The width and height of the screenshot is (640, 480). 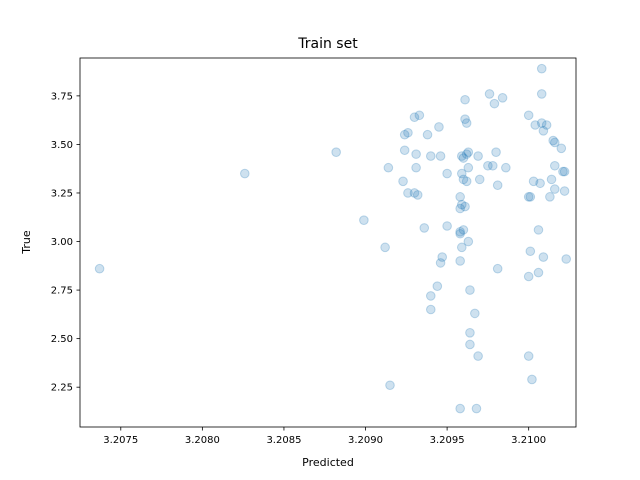 What do you see at coordinates (62, 339) in the screenshot?
I see `y-tick-label-1: 2.50` at bounding box center [62, 339].